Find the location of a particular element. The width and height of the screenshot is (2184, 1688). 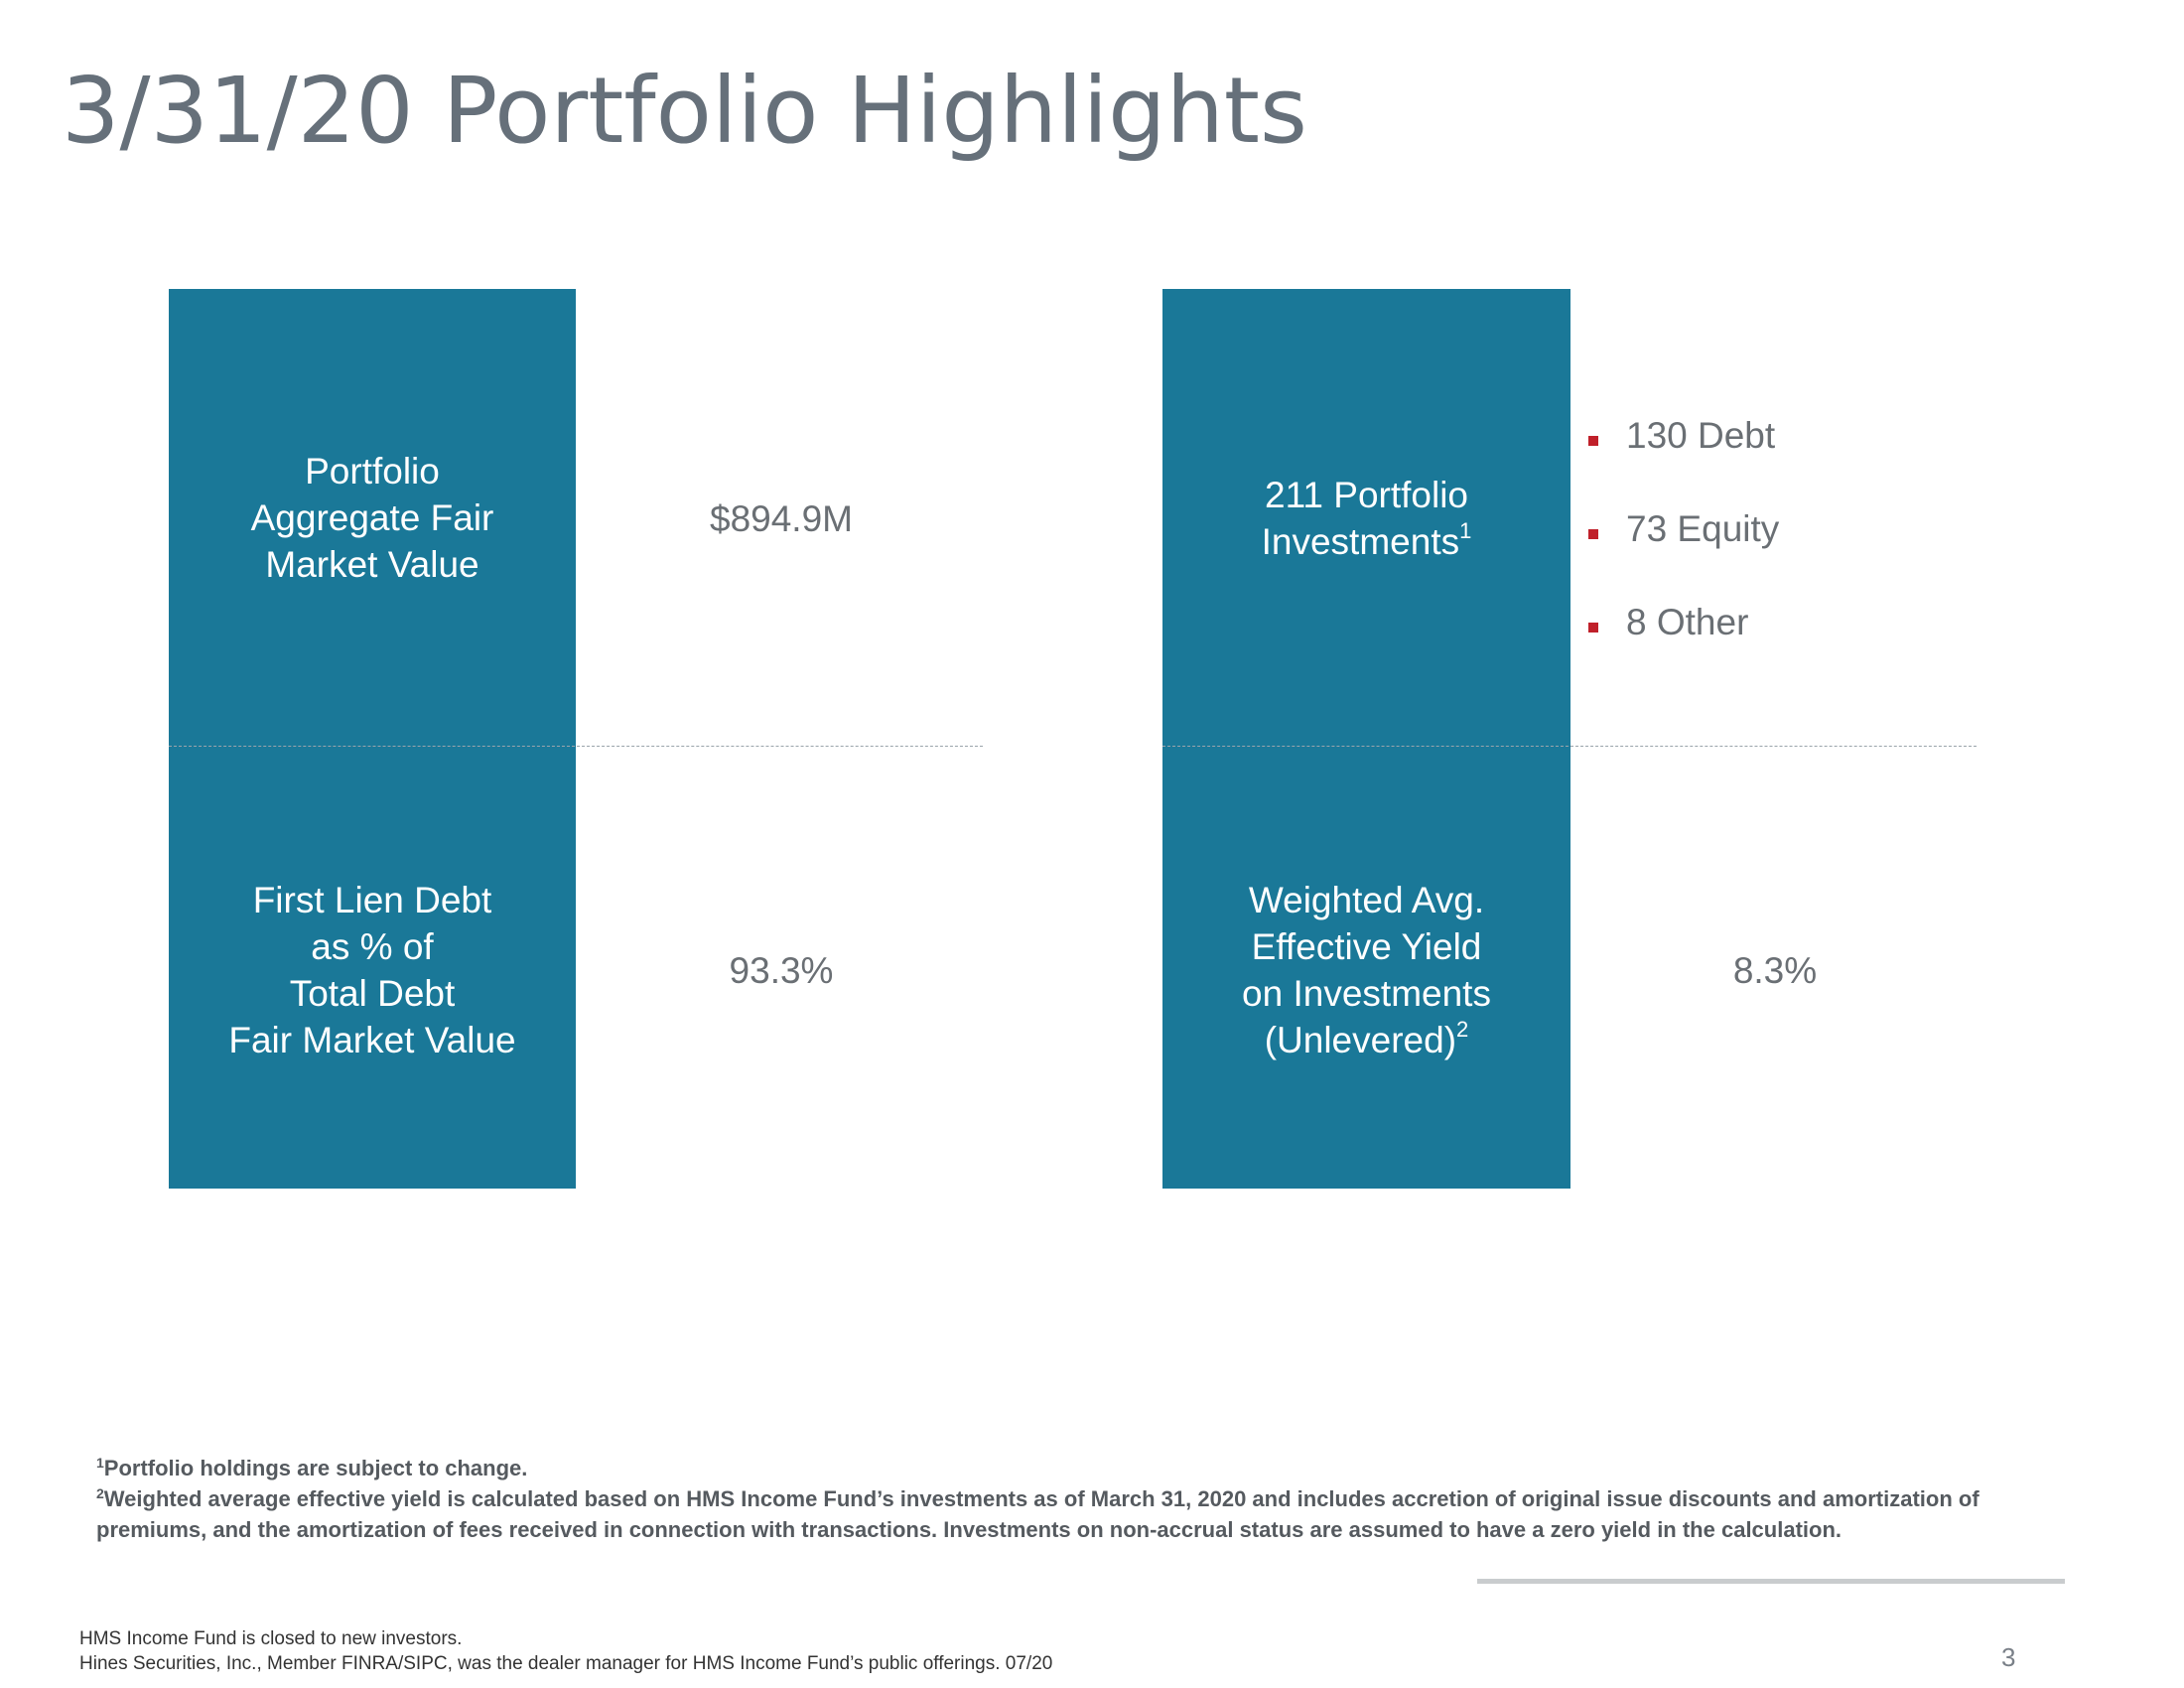

label-line: Aggregate Fair is located at coordinates (372, 517).